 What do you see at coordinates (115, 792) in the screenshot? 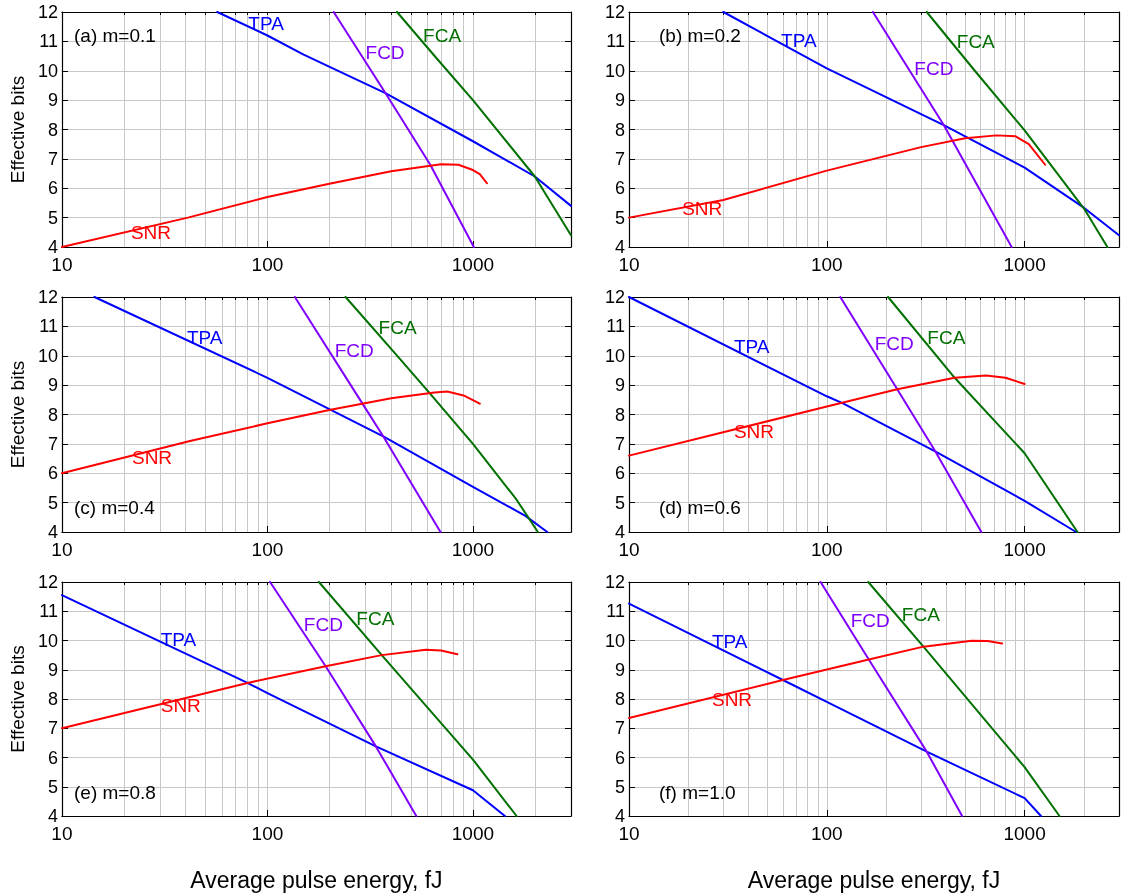
I see `annotation: (e) m=0.8` at bounding box center [115, 792].